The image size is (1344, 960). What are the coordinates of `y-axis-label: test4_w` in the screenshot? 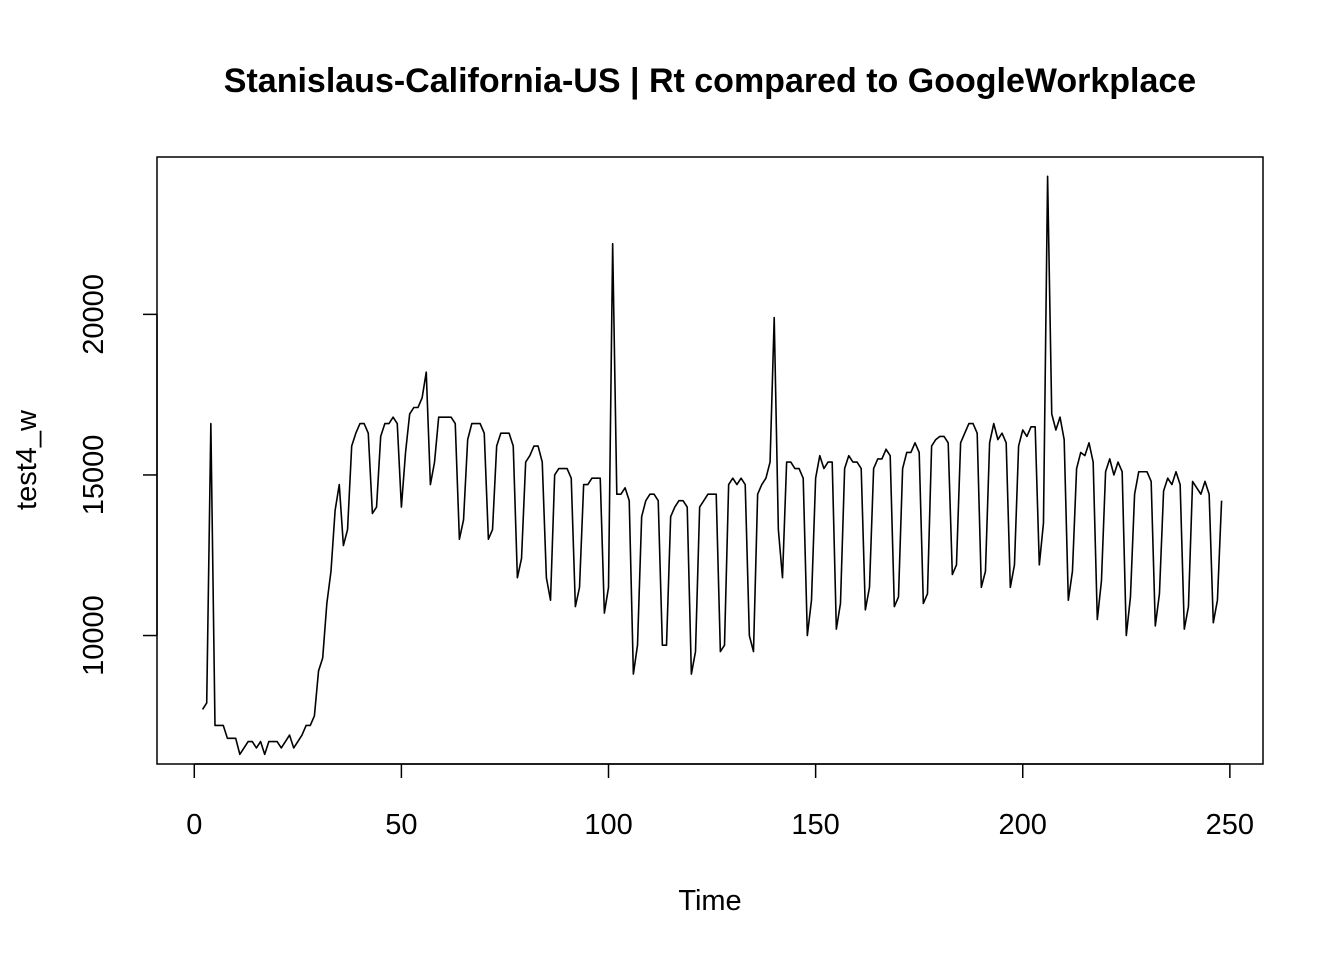 It's located at (27, 459).